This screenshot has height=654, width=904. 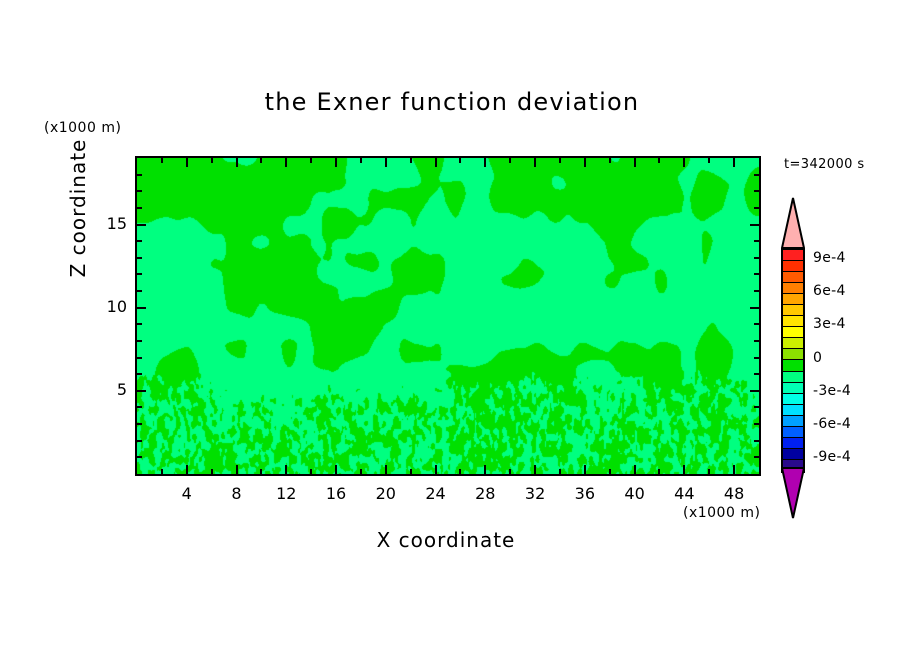 I want to click on colorbar-bands, so click(x=793, y=360).